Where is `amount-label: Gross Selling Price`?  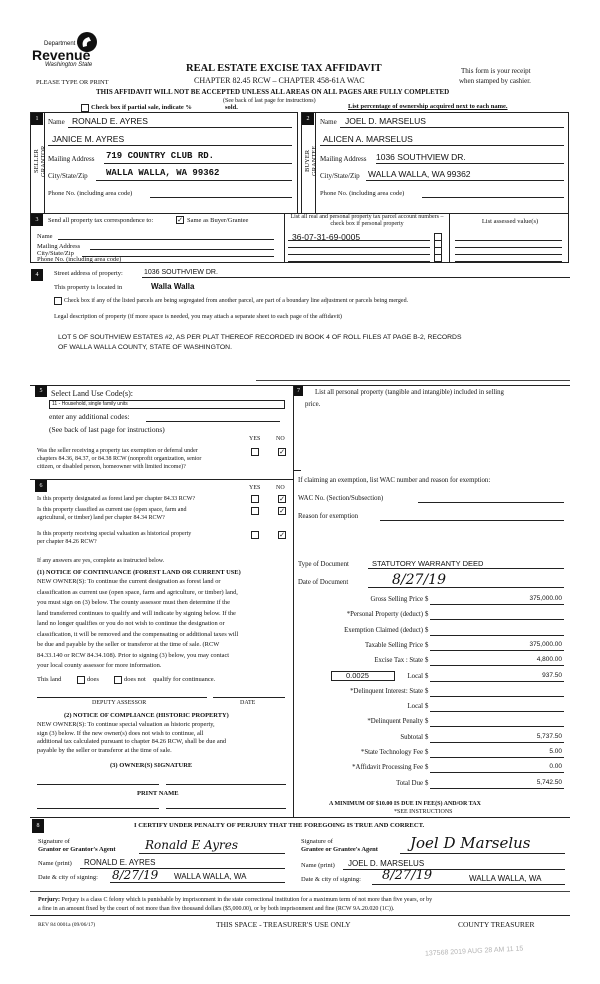
amount-label: Gross Selling Price is located at coordinates (396, 599).